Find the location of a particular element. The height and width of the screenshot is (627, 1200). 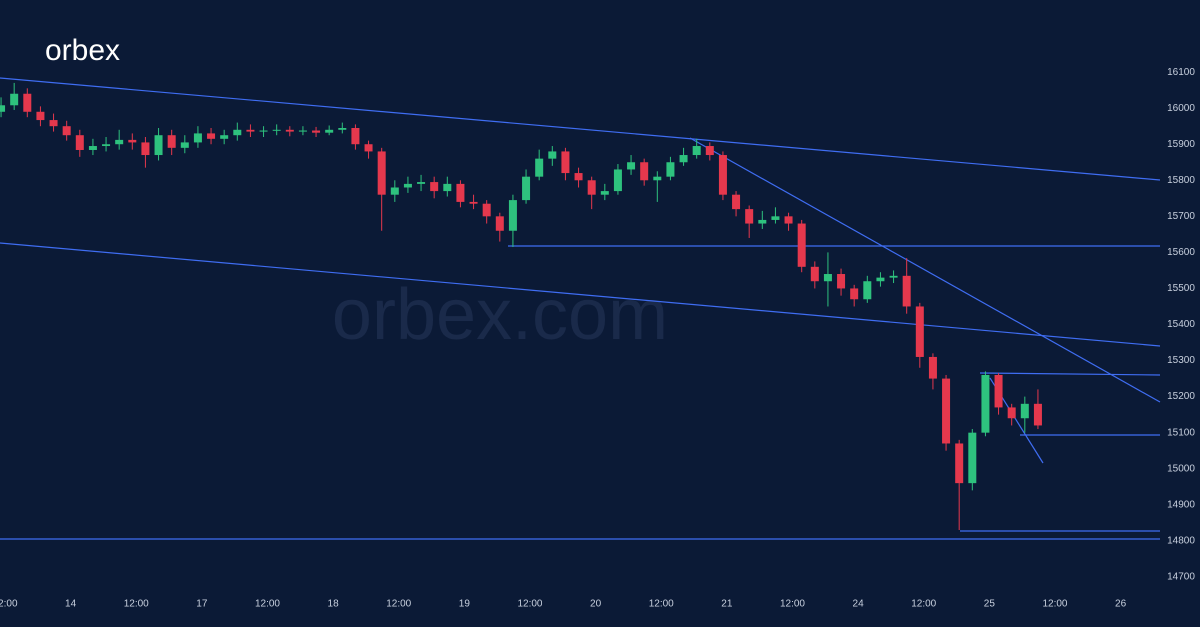

y-tick-label: 14800 is located at coordinates (1181, 540).